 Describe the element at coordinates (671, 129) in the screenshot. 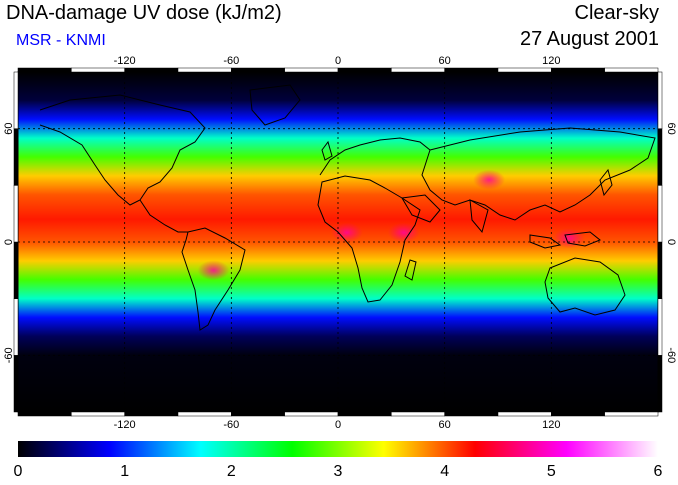

I see `lat-tick-label-right: 60` at that location.